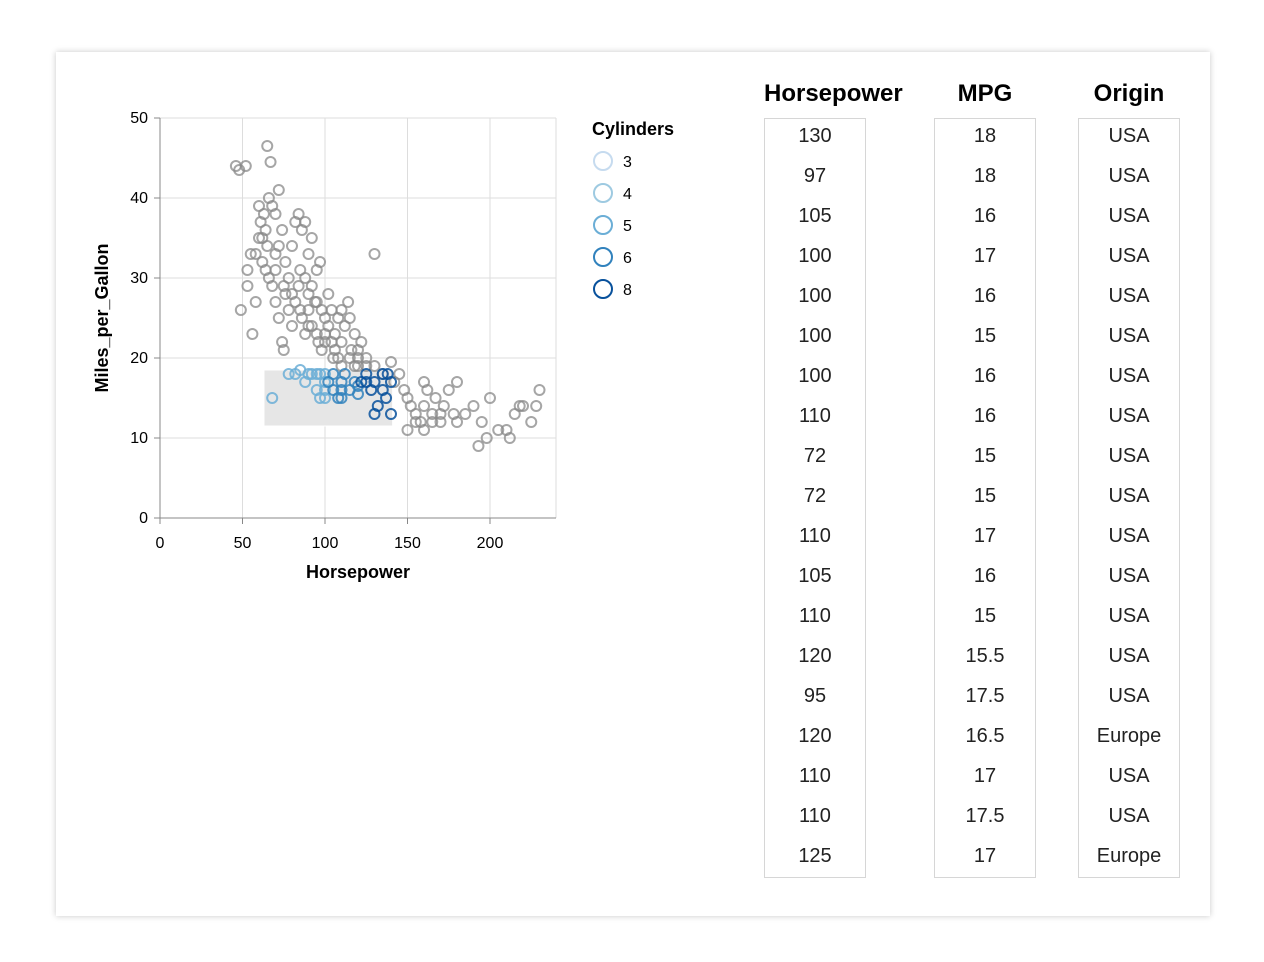  I want to click on grid-lines, so click(358, 318).